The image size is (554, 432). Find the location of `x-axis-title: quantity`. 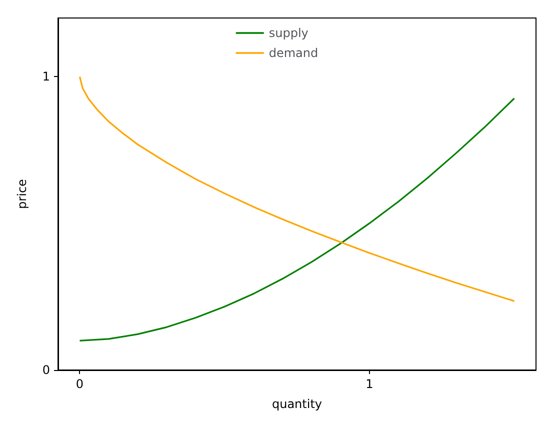

x-axis-title: quantity is located at coordinates (297, 404).